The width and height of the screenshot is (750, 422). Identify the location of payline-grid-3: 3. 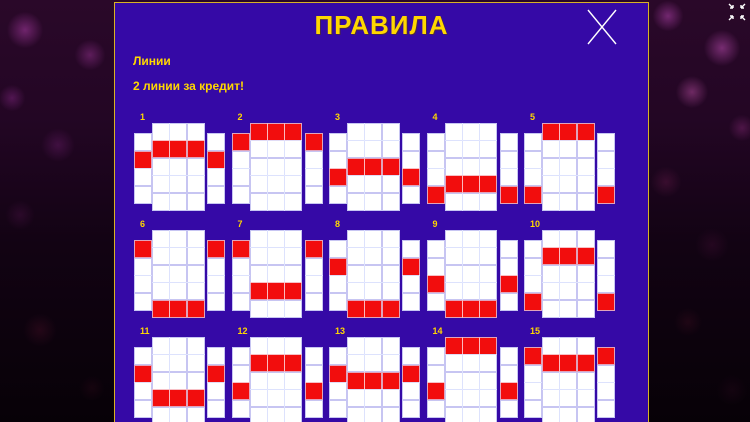
(373, 162).